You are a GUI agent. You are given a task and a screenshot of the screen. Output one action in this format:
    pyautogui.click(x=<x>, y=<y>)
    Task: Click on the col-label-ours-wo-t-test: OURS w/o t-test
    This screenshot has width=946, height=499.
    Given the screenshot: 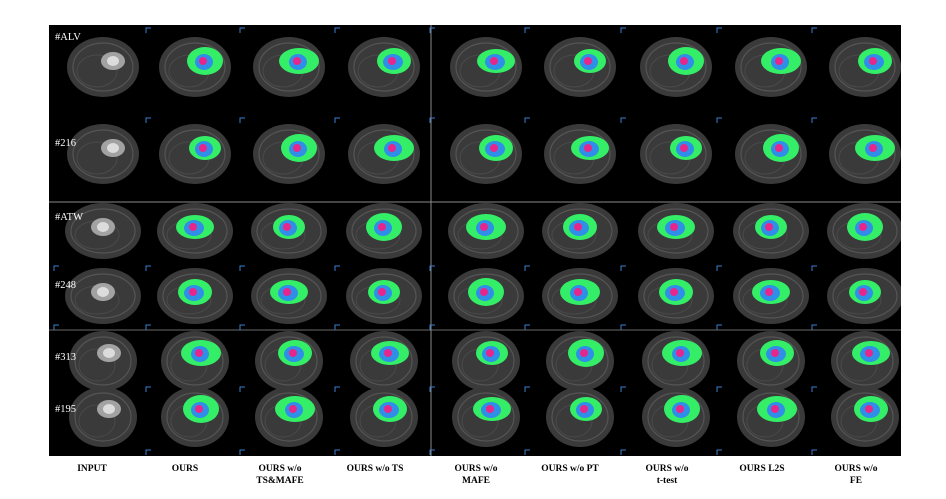 What is the action you would take?
    pyautogui.click(x=667, y=475)
    